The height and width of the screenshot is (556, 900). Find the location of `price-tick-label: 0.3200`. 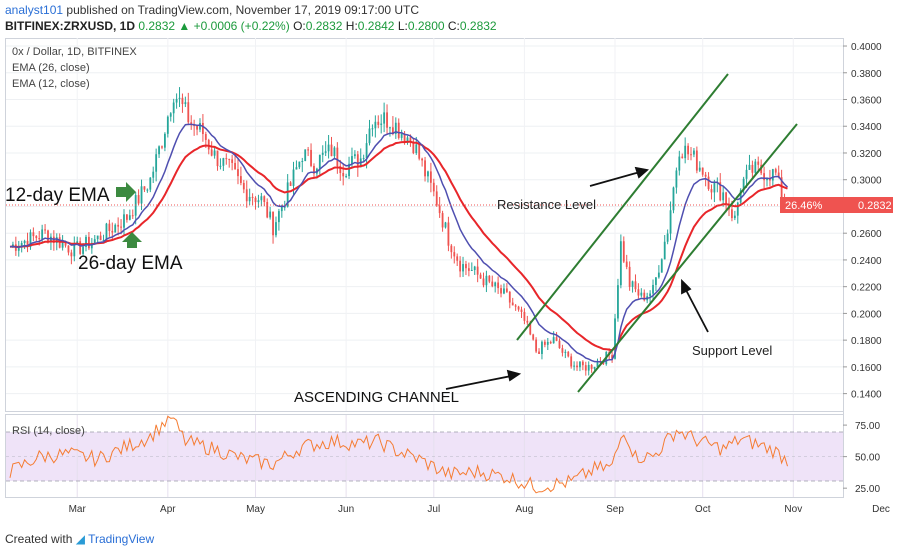

price-tick-label: 0.3200 is located at coordinates (866, 154).